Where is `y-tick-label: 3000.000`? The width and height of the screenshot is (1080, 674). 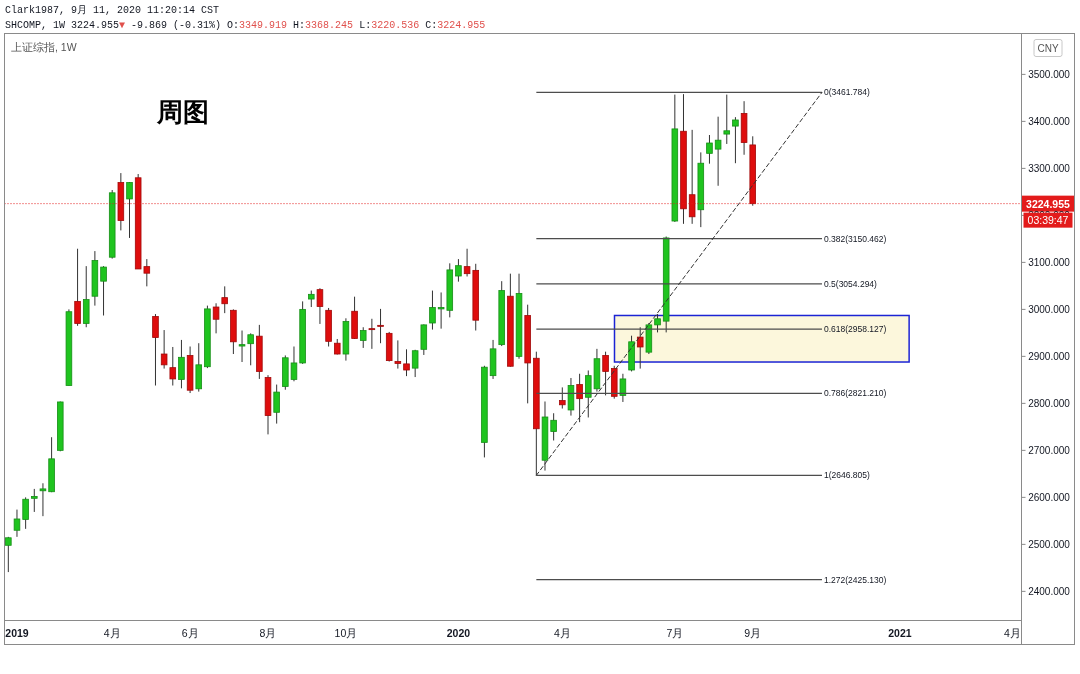 y-tick-label: 3000.000 is located at coordinates (1049, 309).